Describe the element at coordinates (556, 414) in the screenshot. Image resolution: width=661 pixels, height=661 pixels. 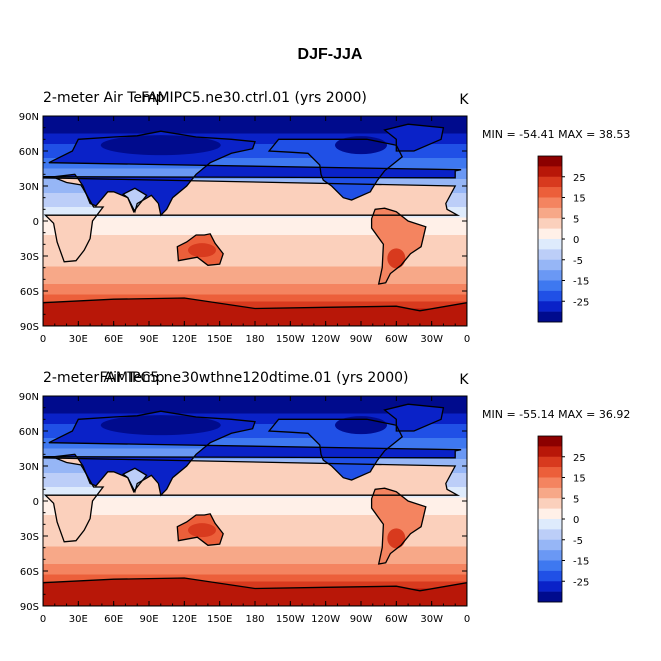
I see `panel-2-min-max: MIN = -55.14 MAX = 36.92` at that location.